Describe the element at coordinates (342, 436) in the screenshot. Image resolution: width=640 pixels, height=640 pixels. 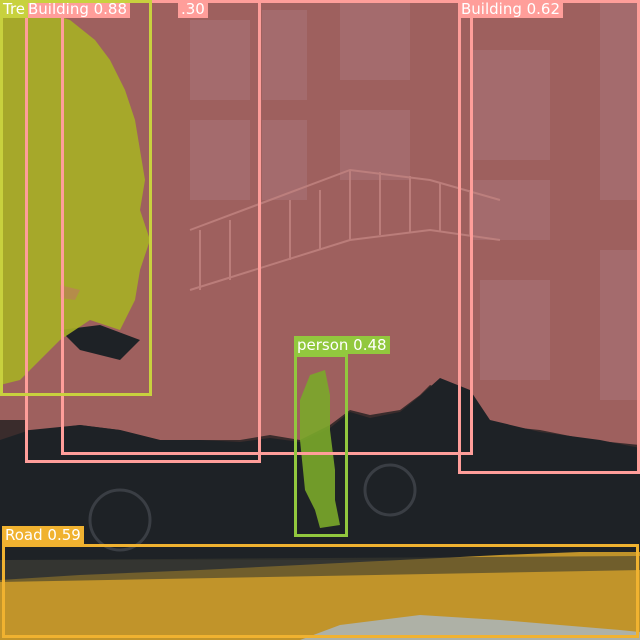
I see `person-box: person 0.48` at that location.